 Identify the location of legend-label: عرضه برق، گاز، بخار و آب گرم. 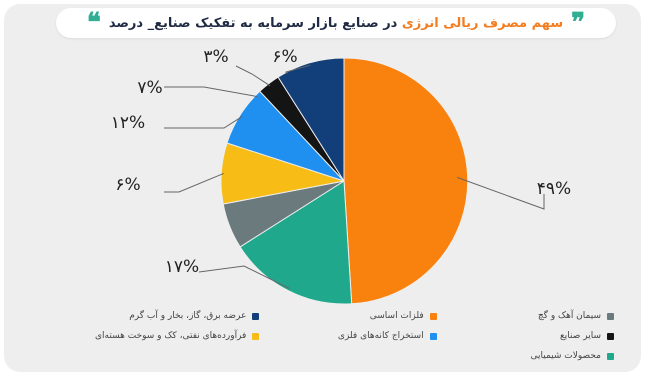
(188, 316).